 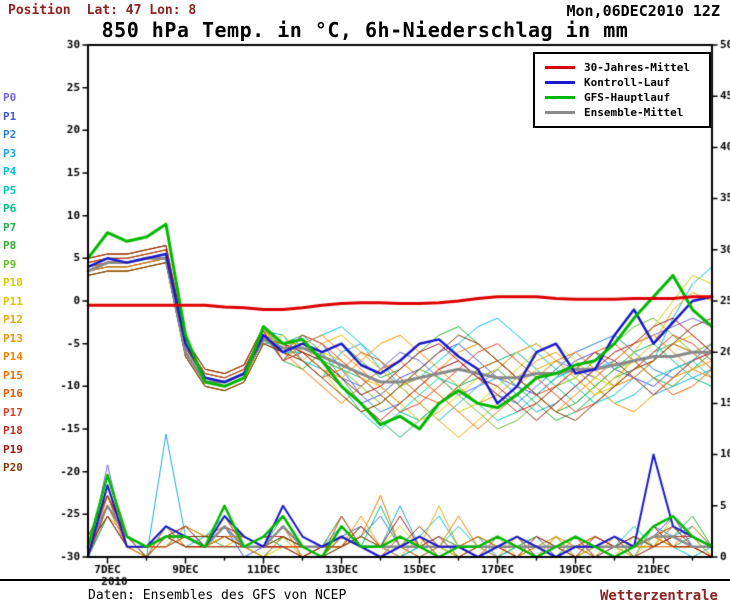 What do you see at coordinates (658, 596) in the screenshot?
I see `wetterzentrale-brand: Wetterzentrale` at bounding box center [658, 596].